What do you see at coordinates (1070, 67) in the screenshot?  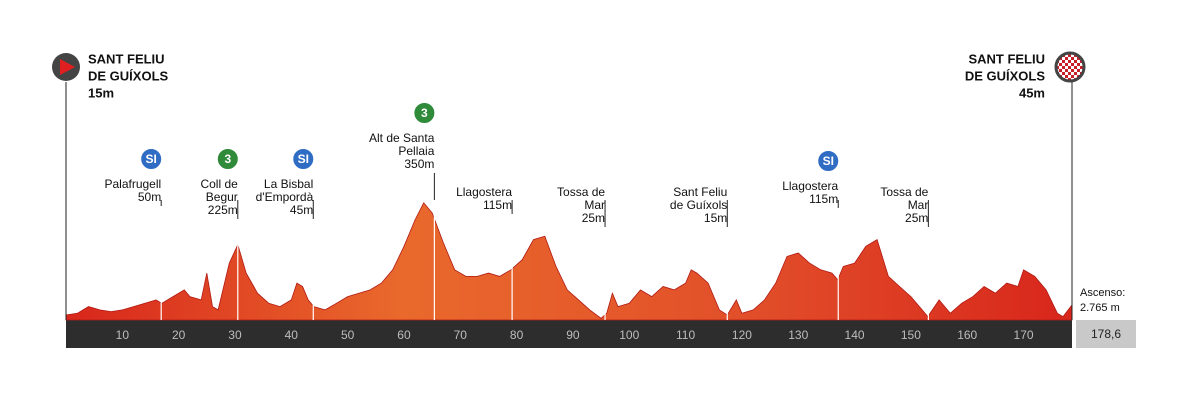 I see `finish-icon` at bounding box center [1070, 67].